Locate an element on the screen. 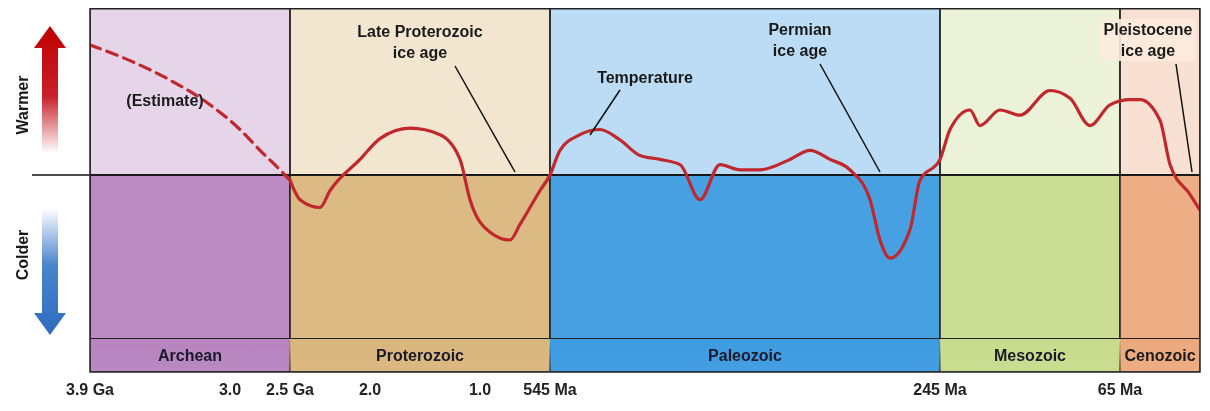 The width and height of the screenshot is (1210, 411). x-tick-label: 65 Ma is located at coordinates (1120, 390).